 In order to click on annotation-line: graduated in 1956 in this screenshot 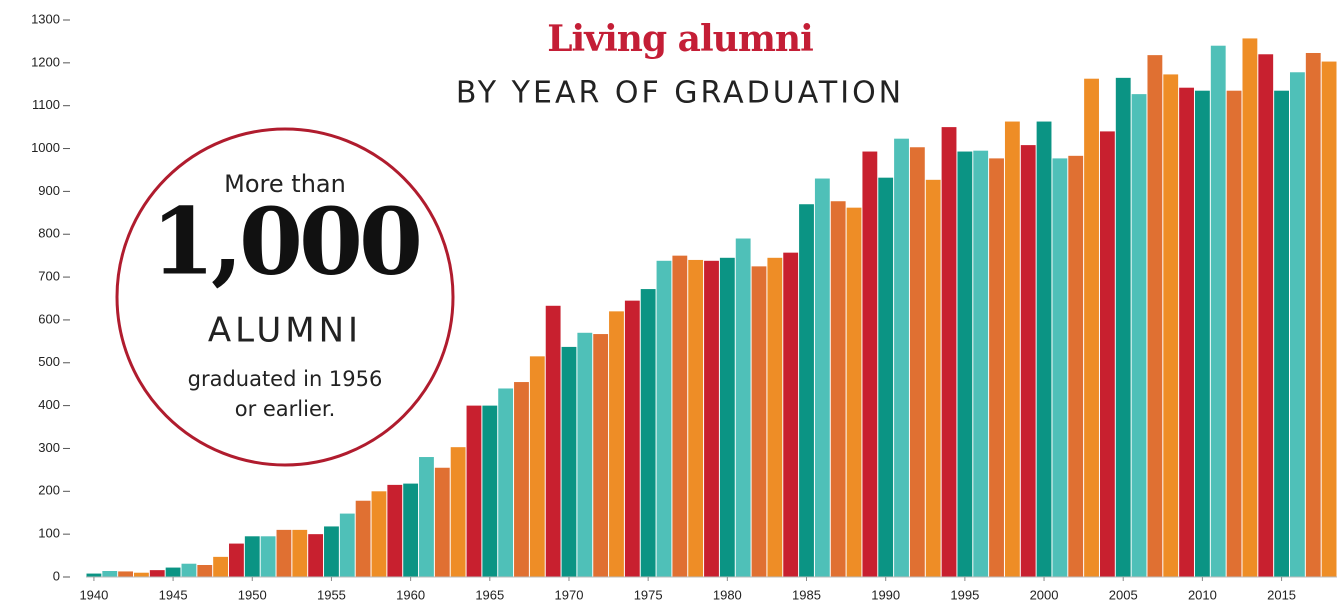, I will do `click(285, 379)`.